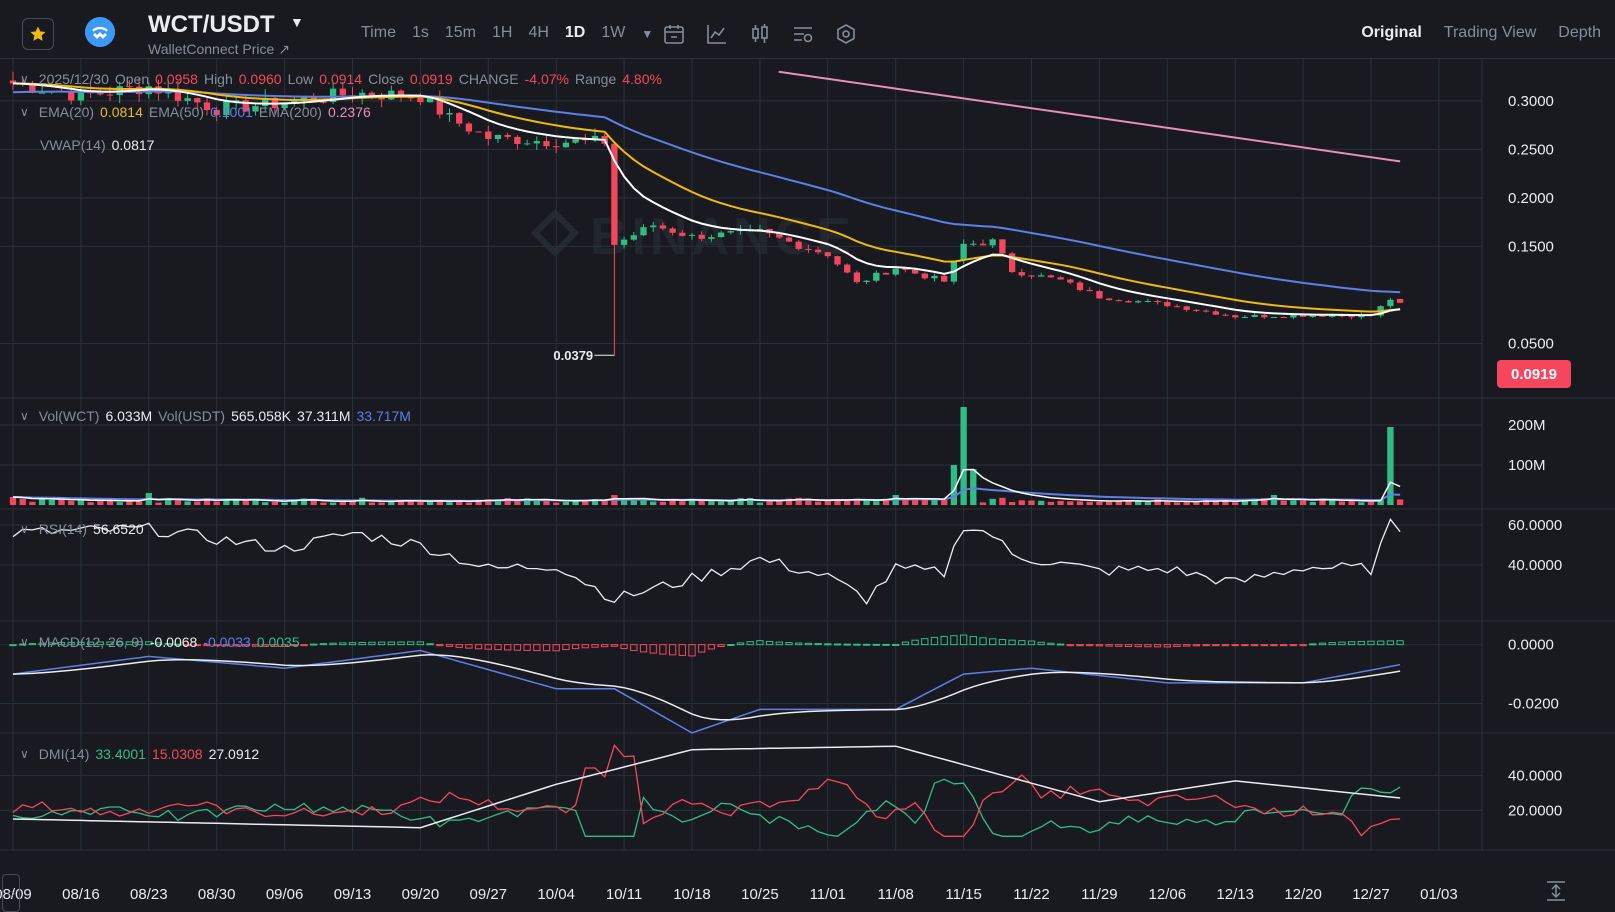  Describe the element at coordinates (1556, 891) in the screenshot. I see `scale-reset-icon` at that location.